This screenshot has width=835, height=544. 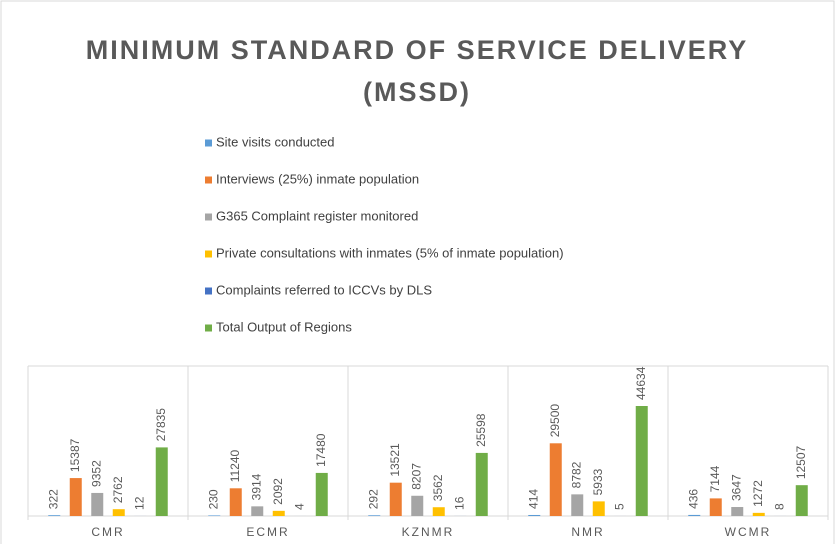 What do you see at coordinates (235, 465) in the screenshot?
I see `data-label: 11240` at bounding box center [235, 465].